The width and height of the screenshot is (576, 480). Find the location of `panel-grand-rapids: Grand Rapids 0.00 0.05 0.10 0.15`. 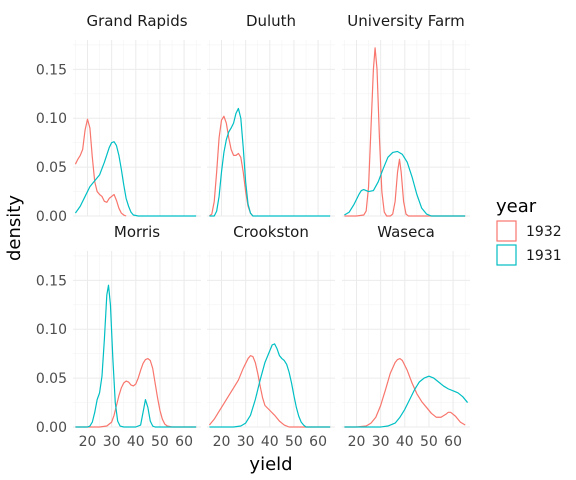

panel-grand-rapids: Grand Rapids 0.00 0.05 0.10 0.15 is located at coordinates (118, 118).